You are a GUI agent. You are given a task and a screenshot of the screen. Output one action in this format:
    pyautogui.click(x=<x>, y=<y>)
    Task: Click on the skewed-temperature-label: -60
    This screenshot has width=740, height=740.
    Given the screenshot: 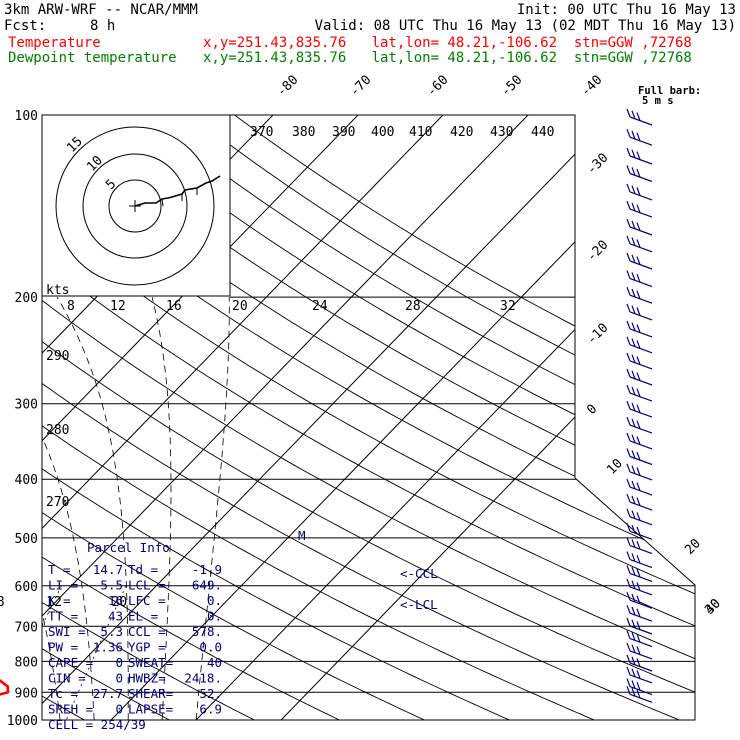 What is the action you would take?
    pyautogui.click(x=437, y=86)
    